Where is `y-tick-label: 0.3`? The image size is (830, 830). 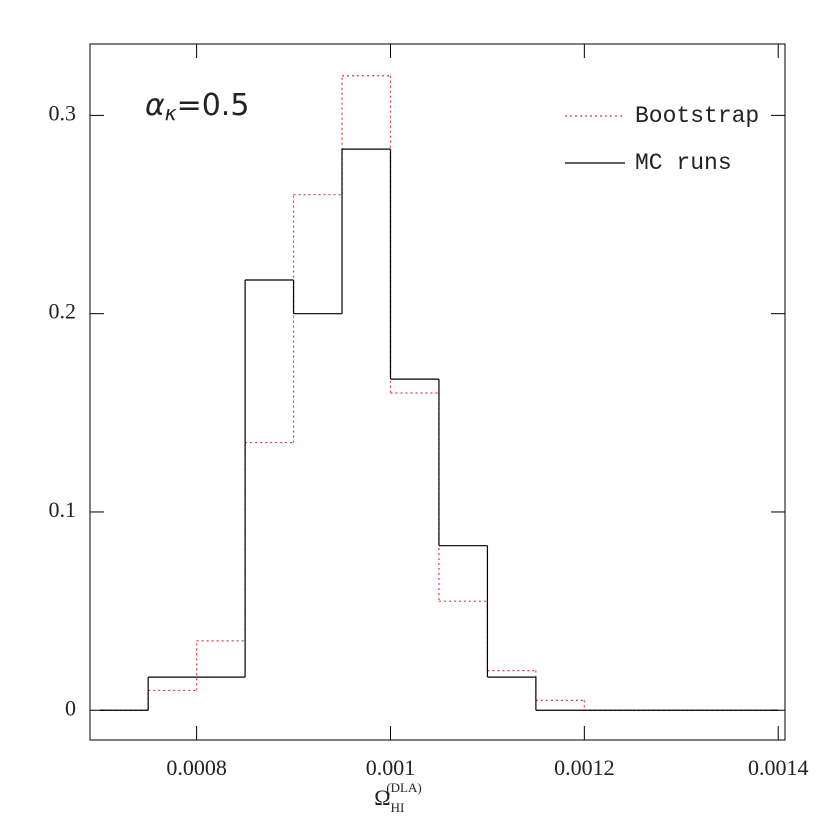
y-tick-label: 0.3 is located at coordinates (63, 112).